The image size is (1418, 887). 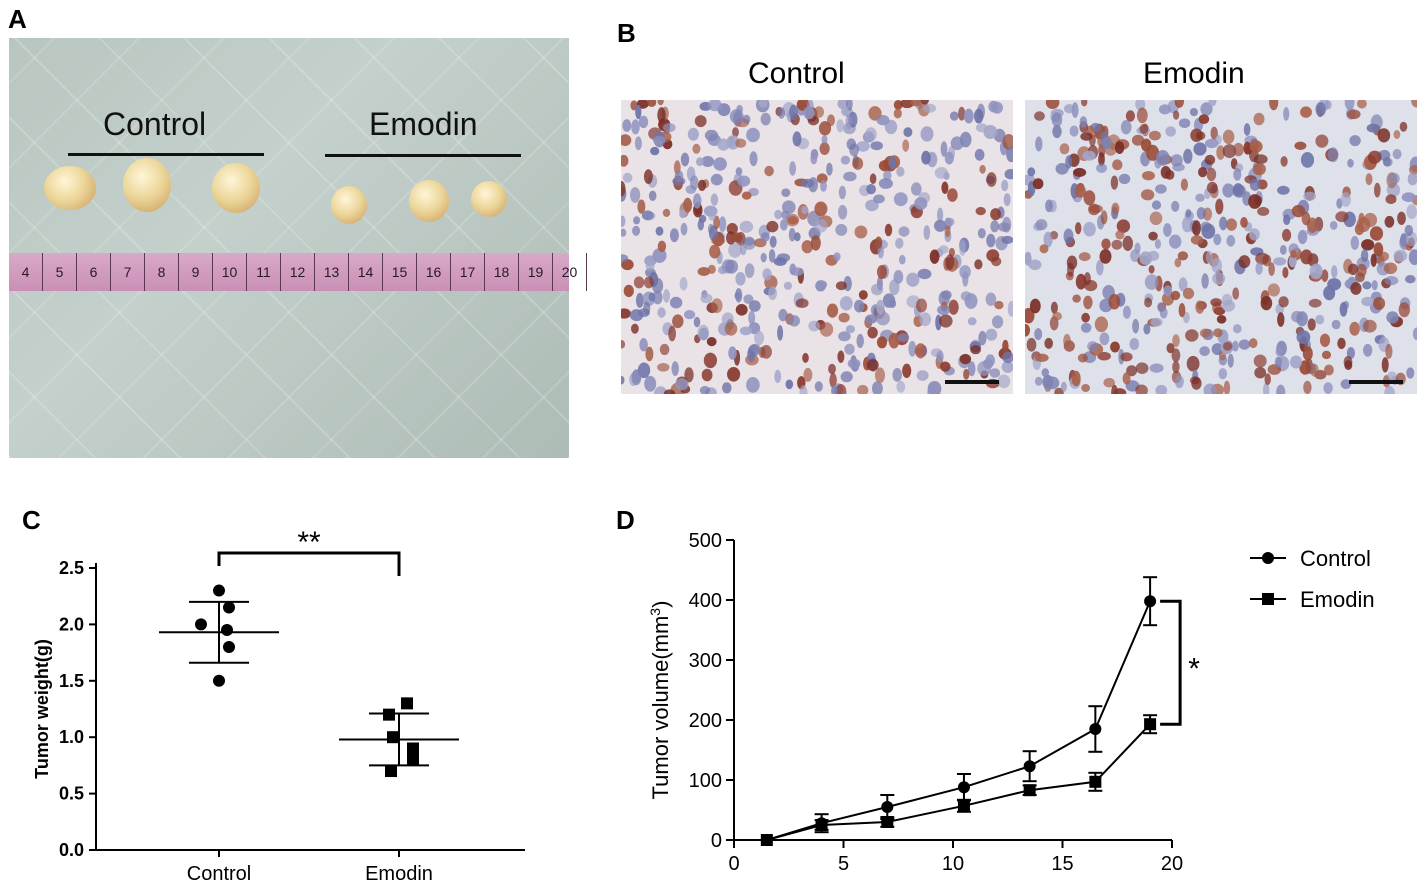 I want to click on ruler-tick-label: 4, so click(x=26, y=272).